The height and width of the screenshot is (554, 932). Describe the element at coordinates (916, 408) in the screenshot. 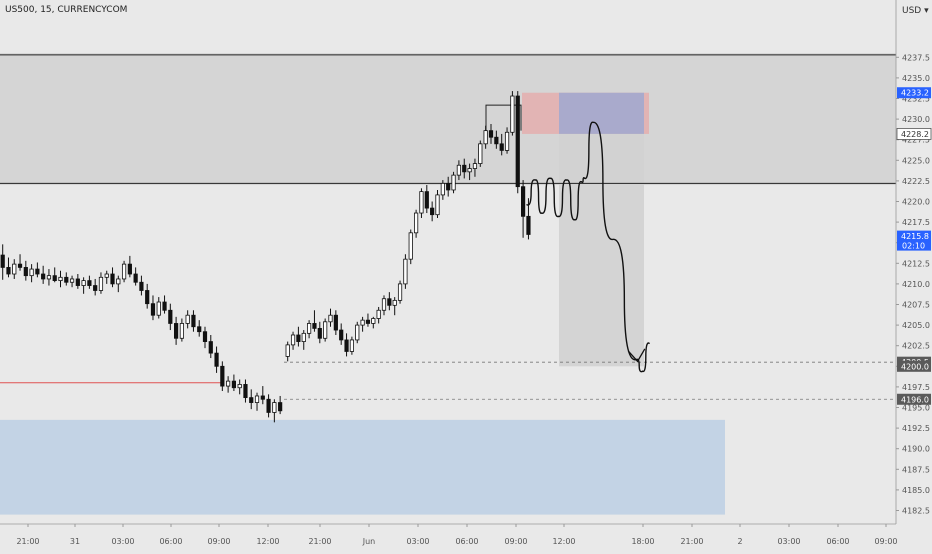

I see `y-tick-label: 4195.0` at that location.